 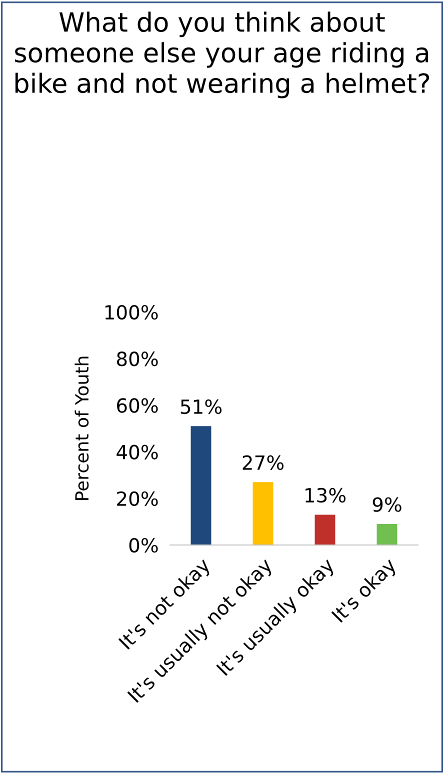 I want to click on y-axis-title: Percent of Youth, so click(x=81, y=428).